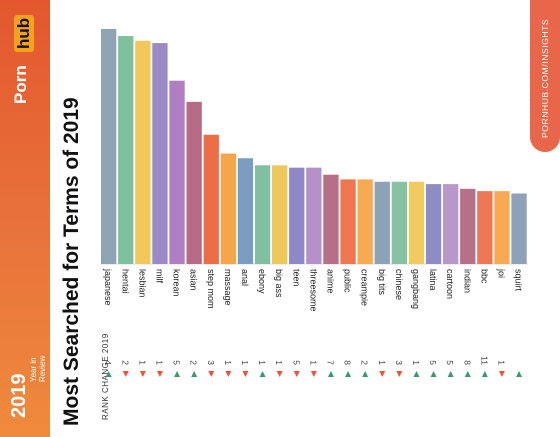 This screenshot has width=560, height=437. What do you see at coordinates (194, 182) in the screenshot?
I see `bar-asian` at bounding box center [194, 182].